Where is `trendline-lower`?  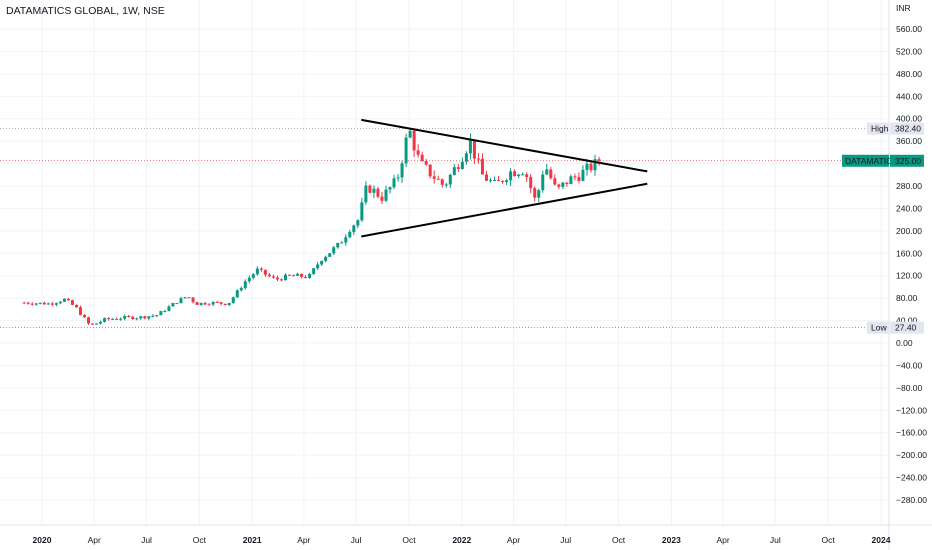
trendline-lower is located at coordinates (504, 210).